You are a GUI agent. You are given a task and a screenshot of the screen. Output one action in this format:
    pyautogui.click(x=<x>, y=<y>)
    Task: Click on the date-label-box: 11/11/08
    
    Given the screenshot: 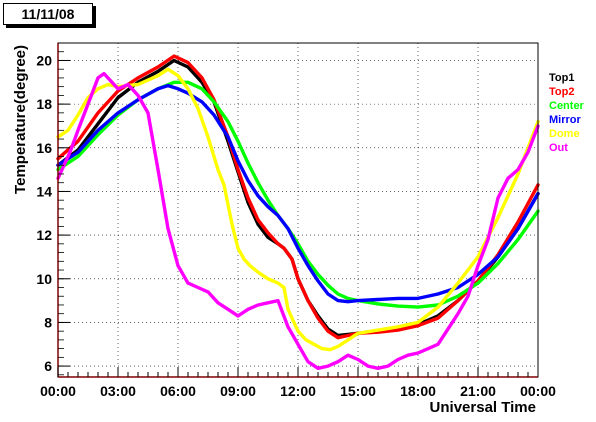 What is the action you would take?
    pyautogui.click(x=49, y=15)
    